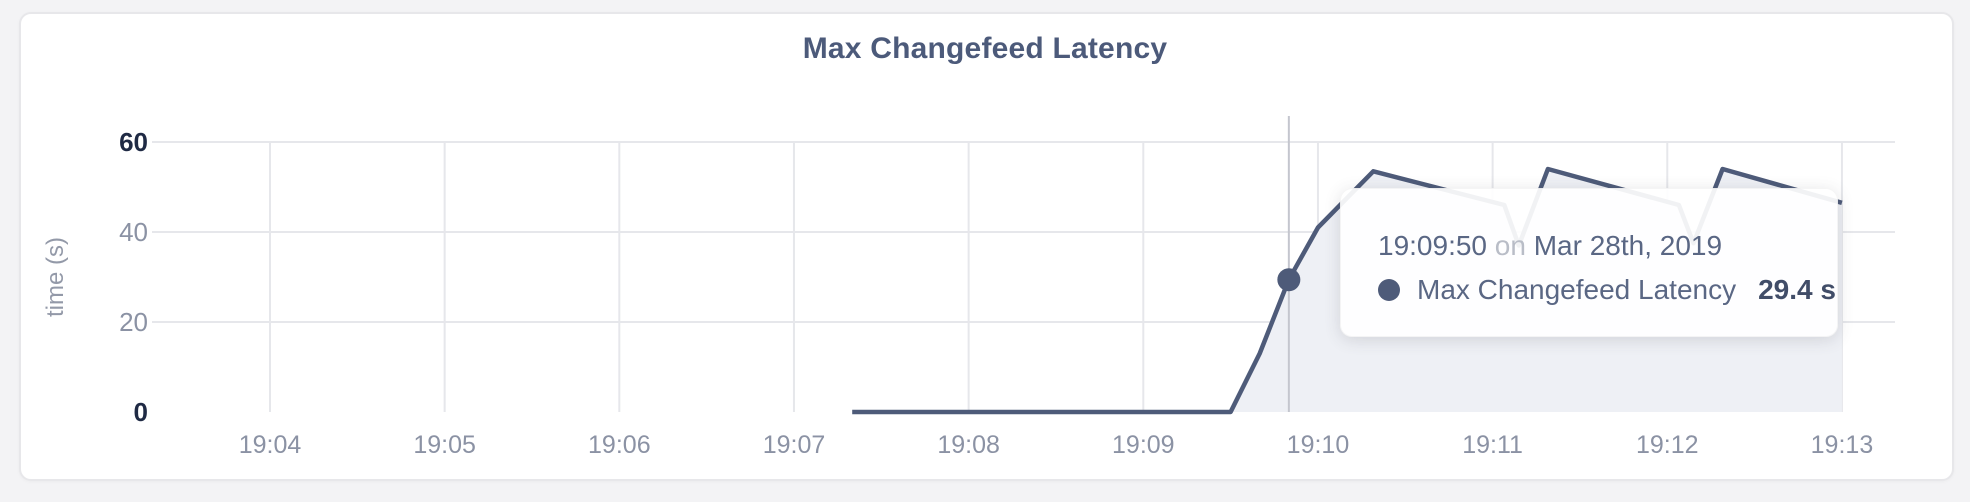 This screenshot has height=502, width=1970. I want to click on x-tick-label: 19:11, so click(1492, 445).